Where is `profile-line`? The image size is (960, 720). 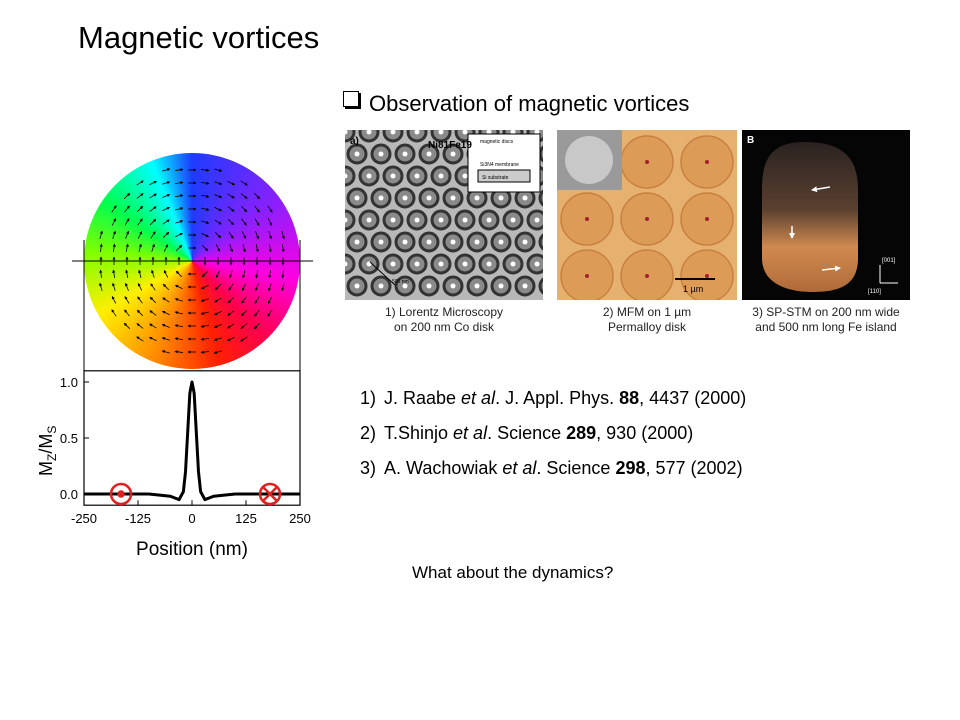
profile-line is located at coordinates (192, 441).